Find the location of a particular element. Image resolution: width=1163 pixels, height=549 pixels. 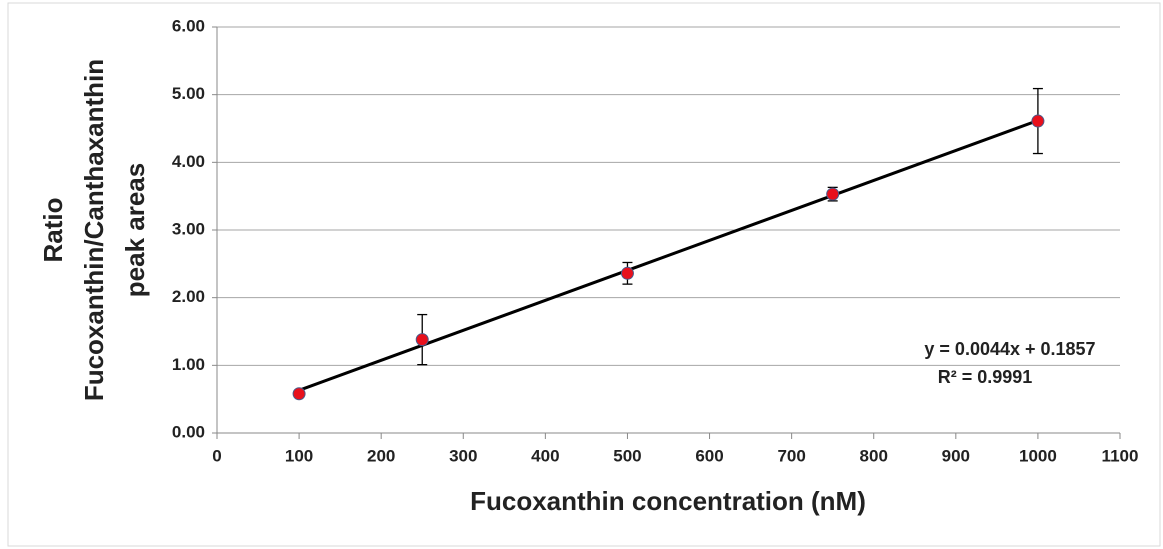

x-tick-label: 0 is located at coordinates (216, 455).